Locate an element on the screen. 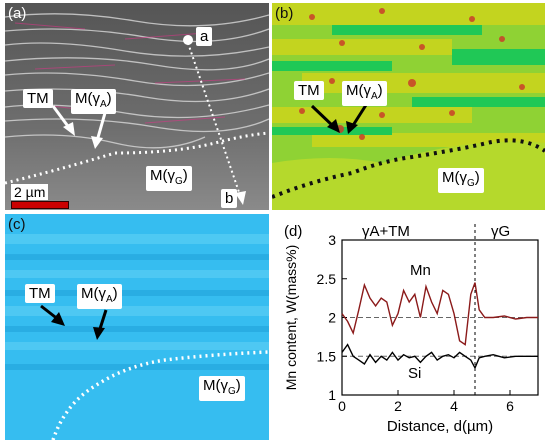 The height and width of the screenshot is (447, 550). point-b-label: b is located at coordinates (229, 198).